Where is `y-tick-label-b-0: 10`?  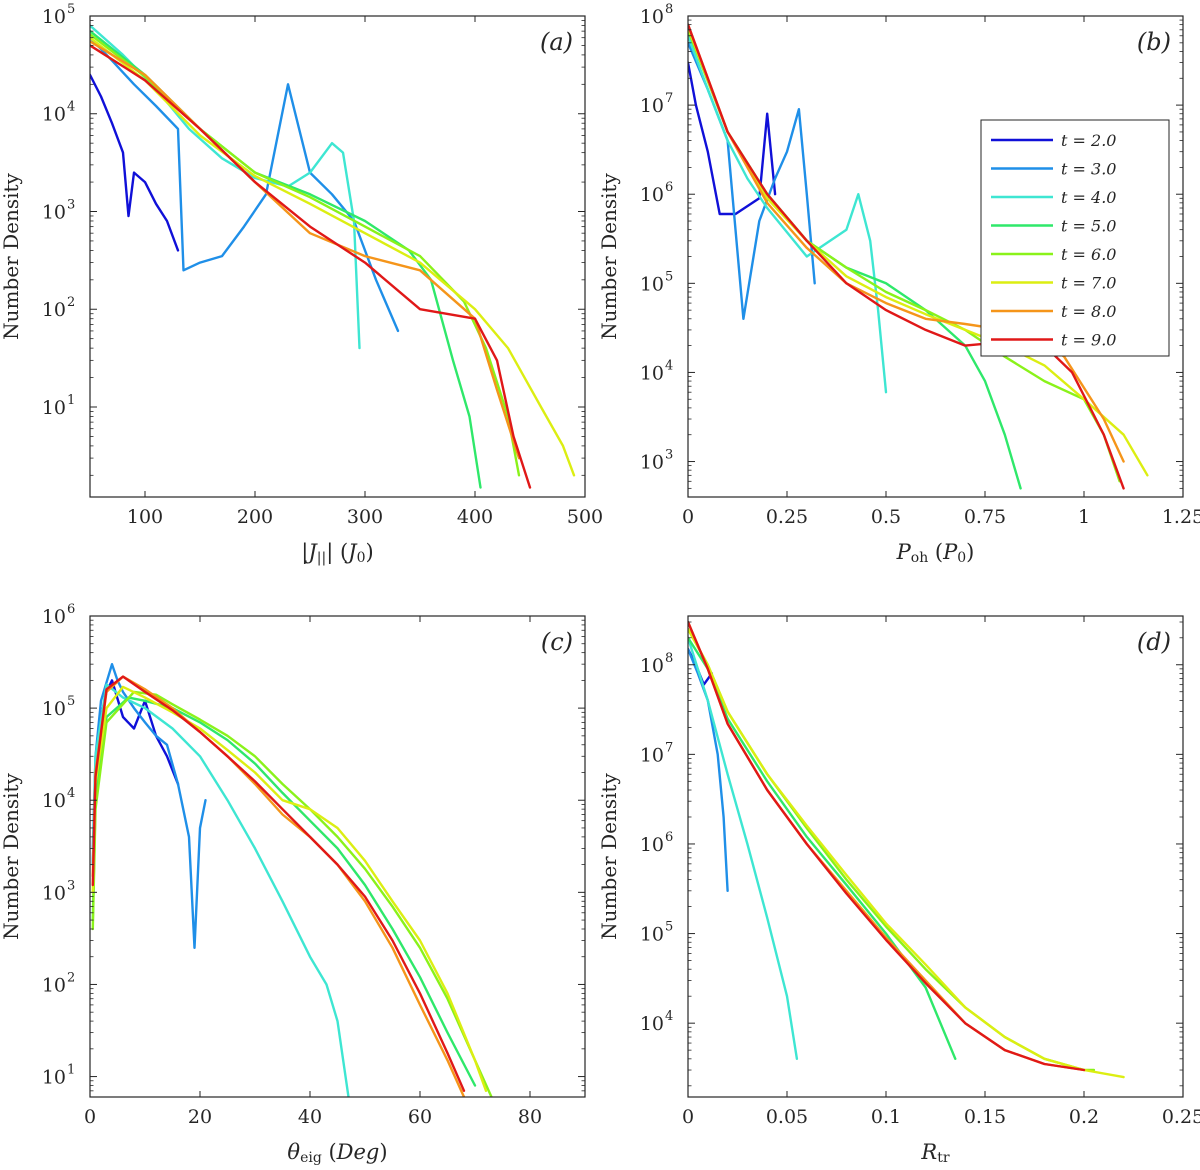
y-tick-label-b-0: 10 is located at coordinates (652, 463).